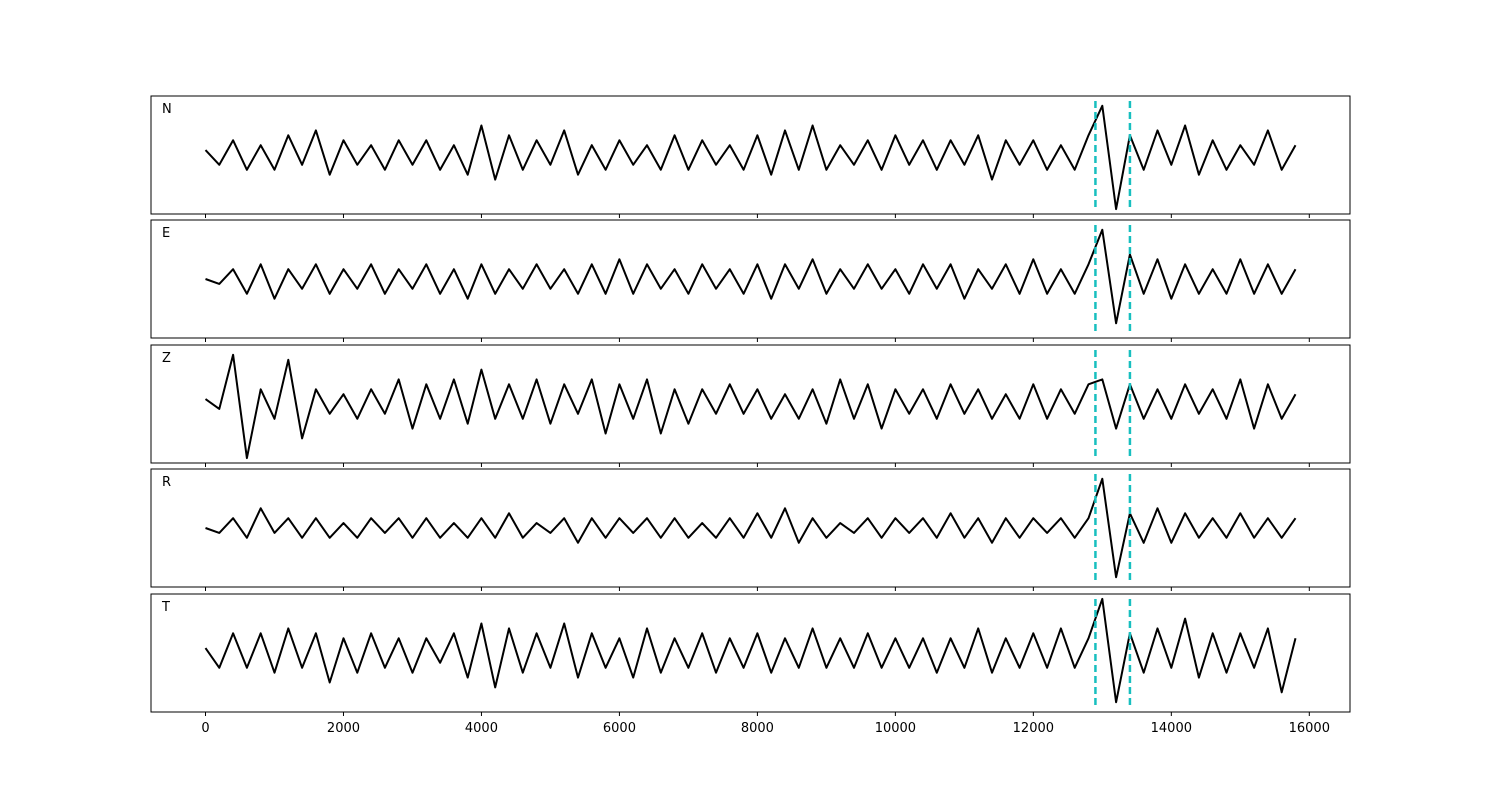  What do you see at coordinates (757, 728) in the screenshot?
I see `x-tick-label: 8000` at bounding box center [757, 728].